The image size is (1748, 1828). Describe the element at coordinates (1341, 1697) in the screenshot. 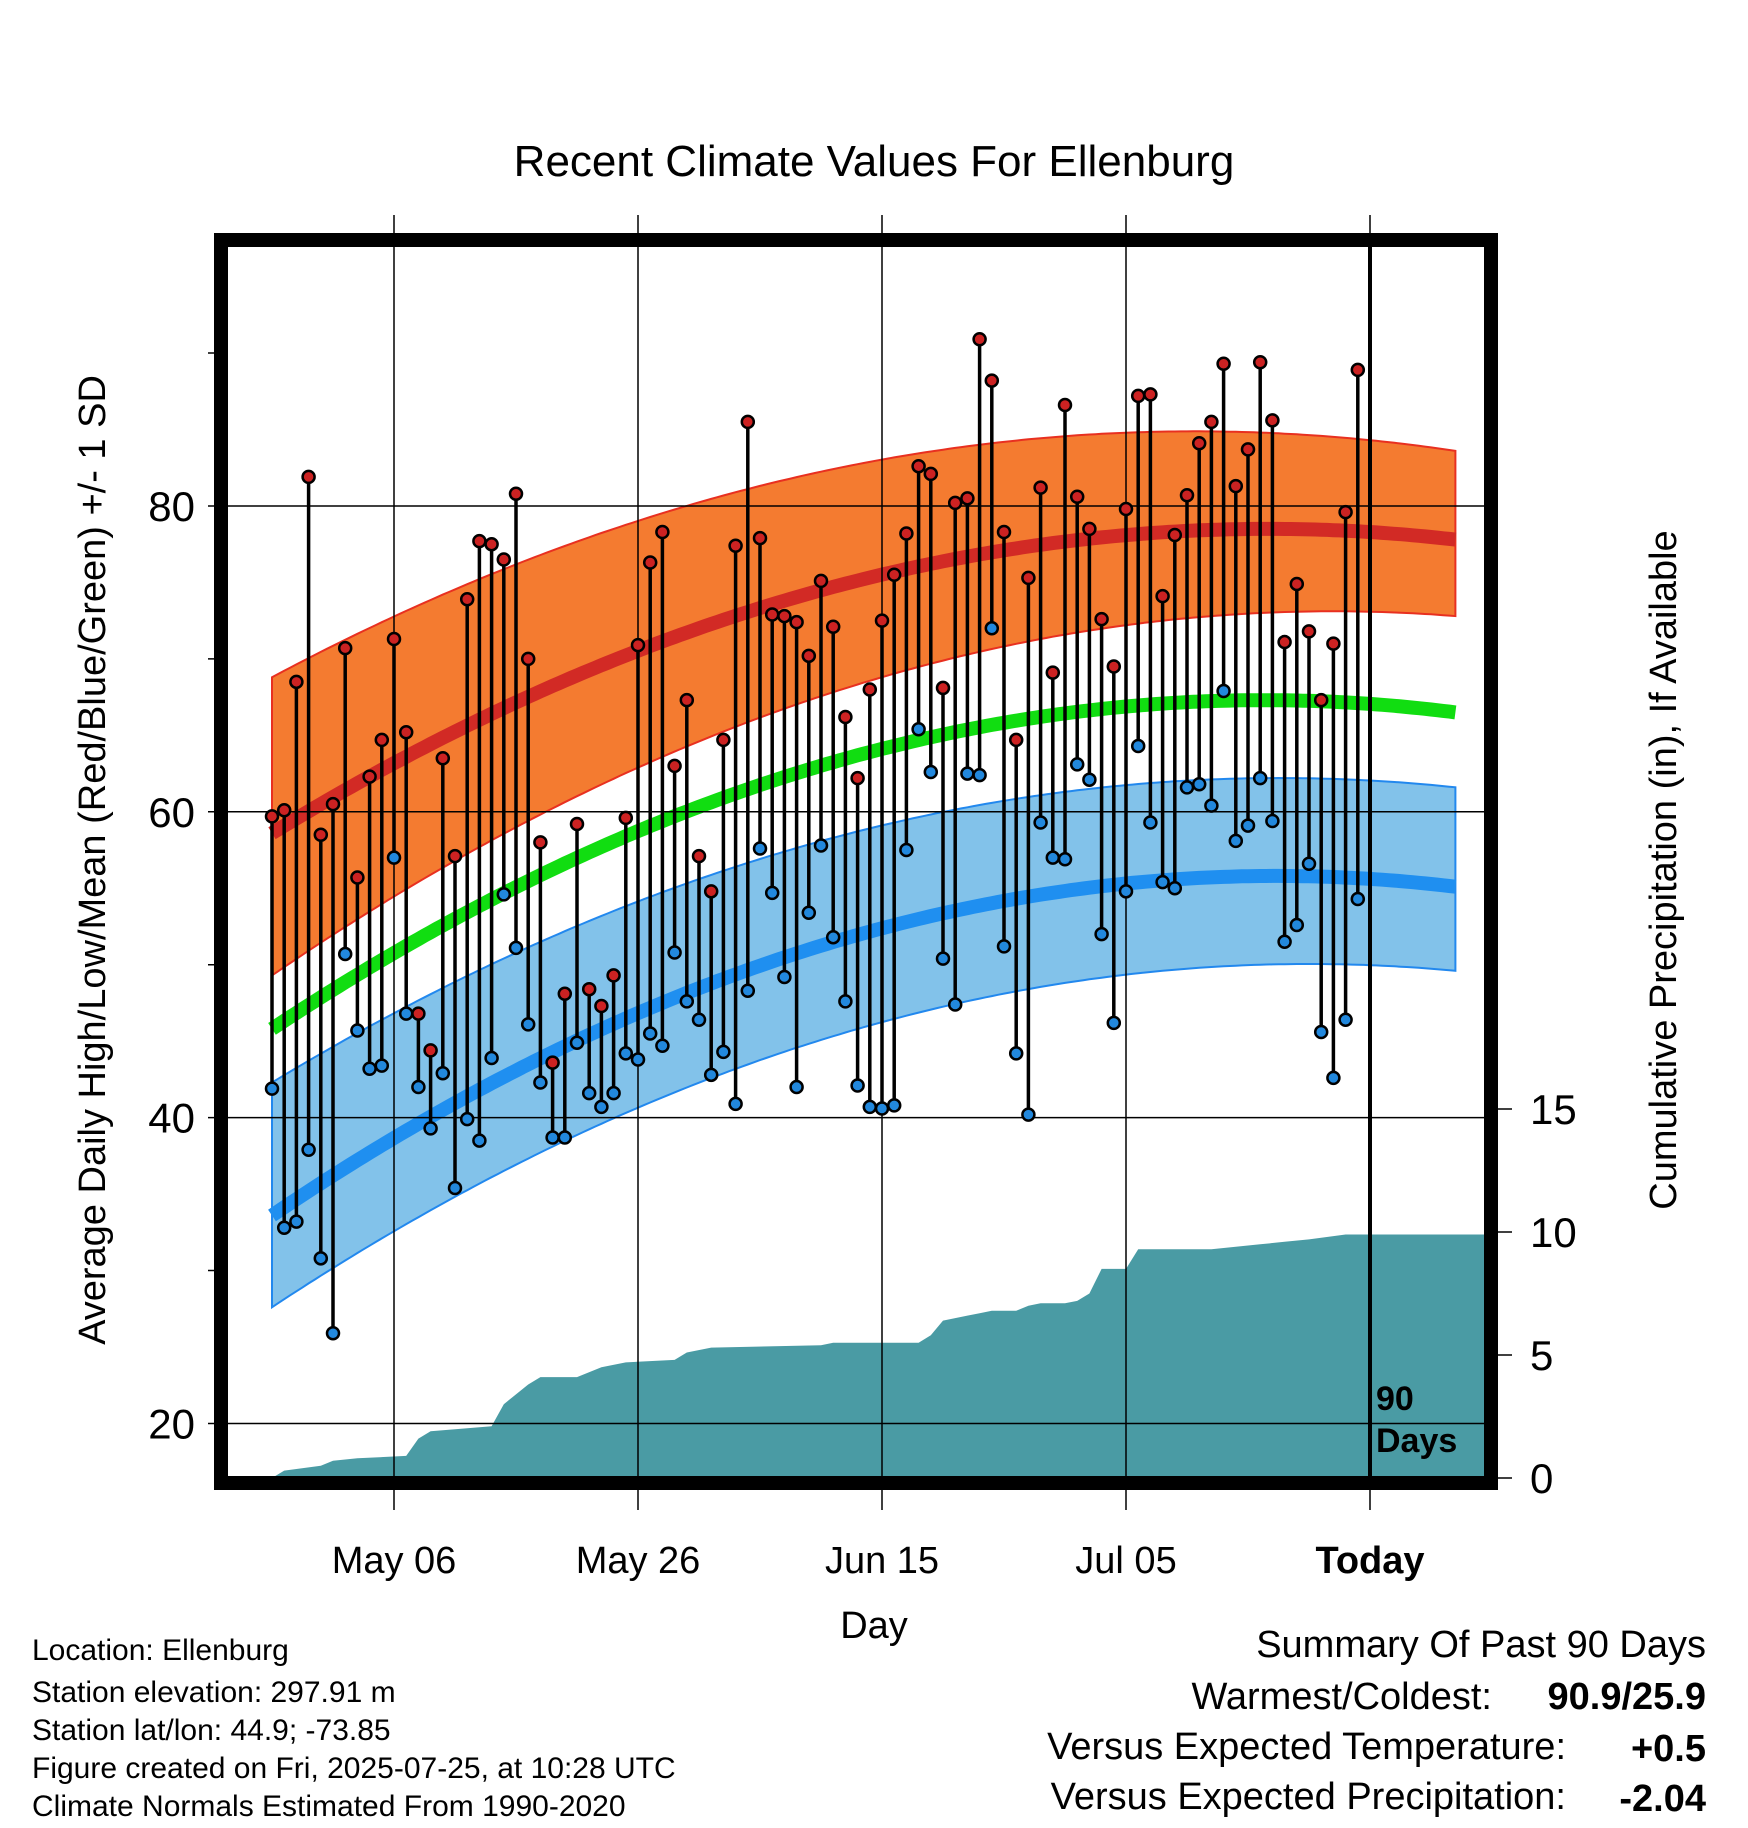

I see `summary-warmest-label: Warmest/Coldest:` at that location.